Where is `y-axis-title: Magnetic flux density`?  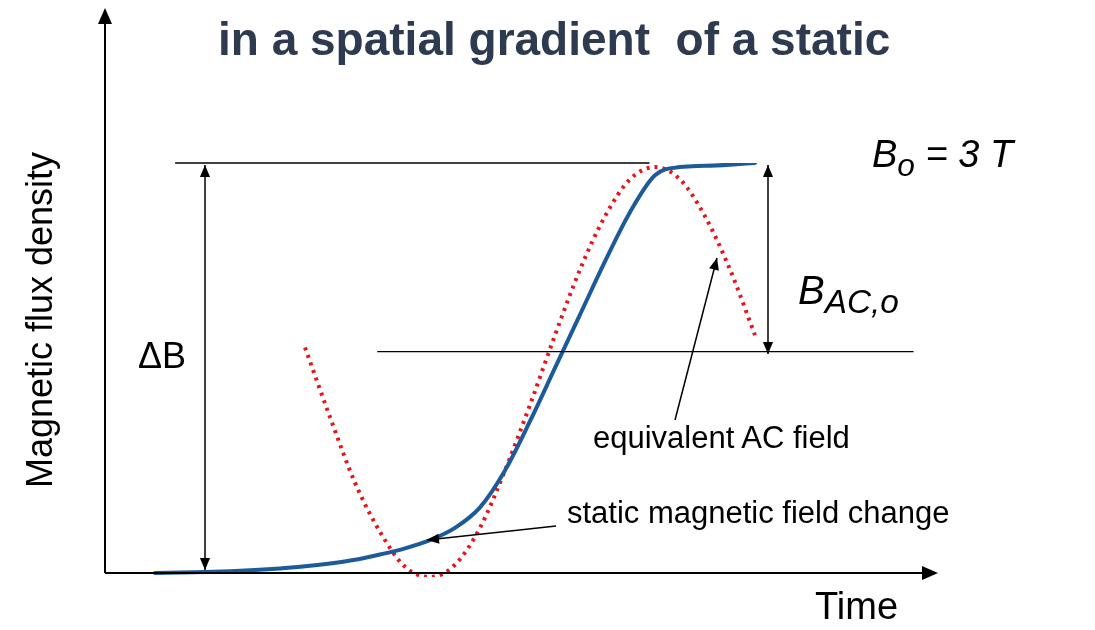
y-axis-title: Magnetic flux density is located at coordinates (40, 320).